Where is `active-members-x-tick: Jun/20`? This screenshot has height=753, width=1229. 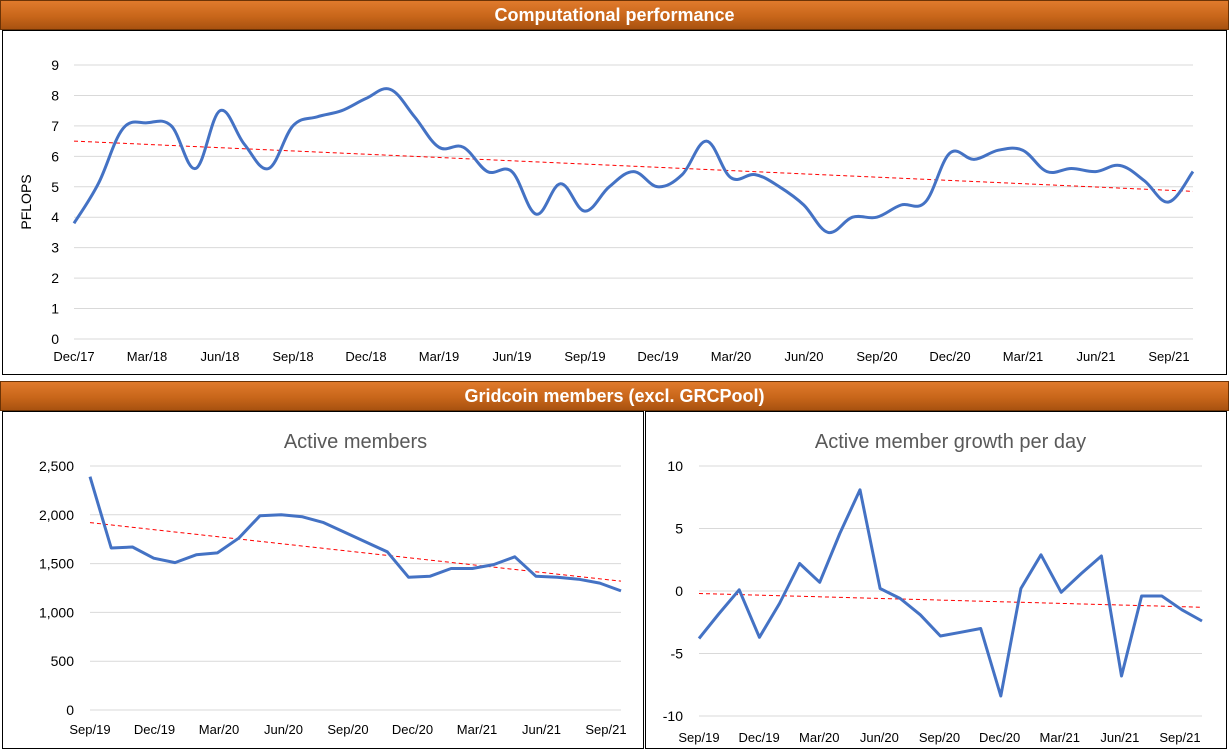 active-members-x-tick: Jun/20 is located at coordinates (283, 729).